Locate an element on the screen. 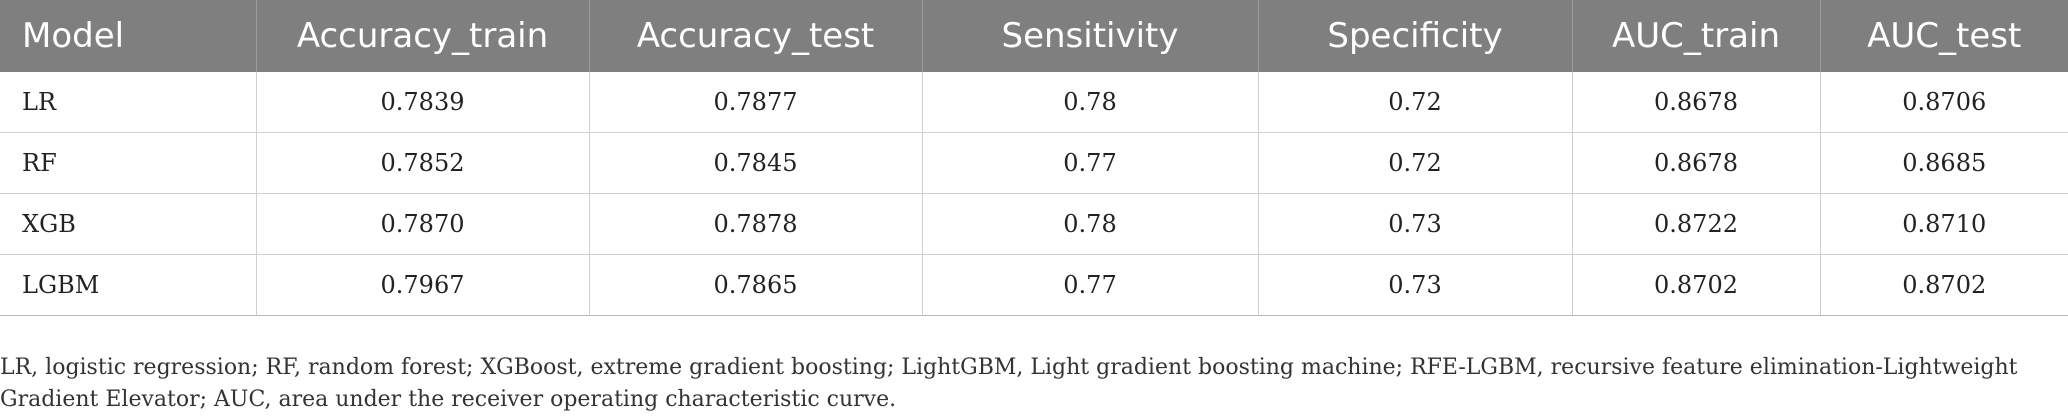 The width and height of the screenshot is (2068, 416). cell-model: LR is located at coordinates (128, 102).